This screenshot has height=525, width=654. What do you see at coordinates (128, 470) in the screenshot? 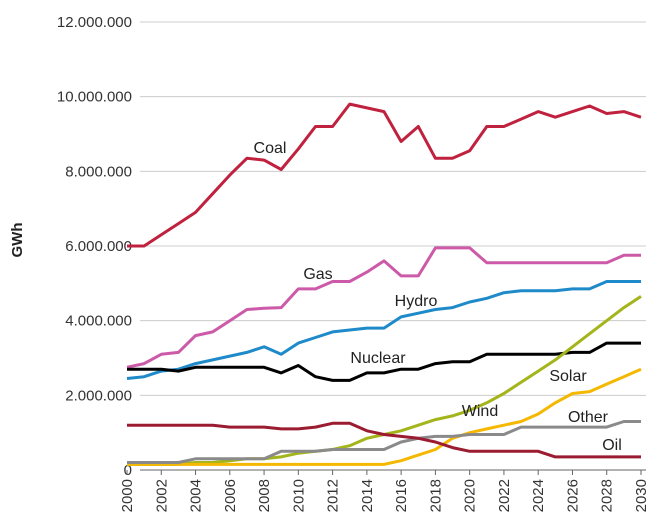
I see `y-tick-label: 0` at bounding box center [128, 470].